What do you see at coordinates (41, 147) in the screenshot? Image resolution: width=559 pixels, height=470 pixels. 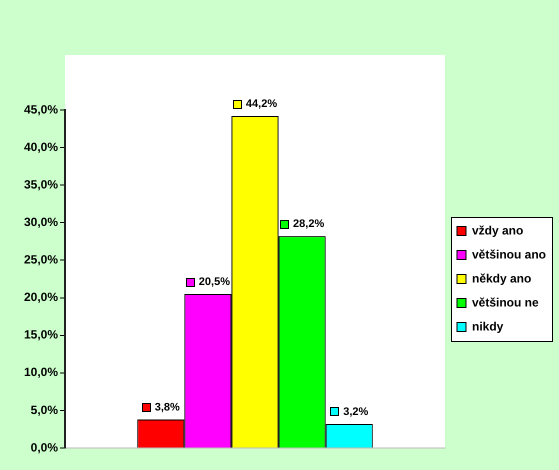 I see `y-tick-label: 40,0%` at bounding box center [41, 147].